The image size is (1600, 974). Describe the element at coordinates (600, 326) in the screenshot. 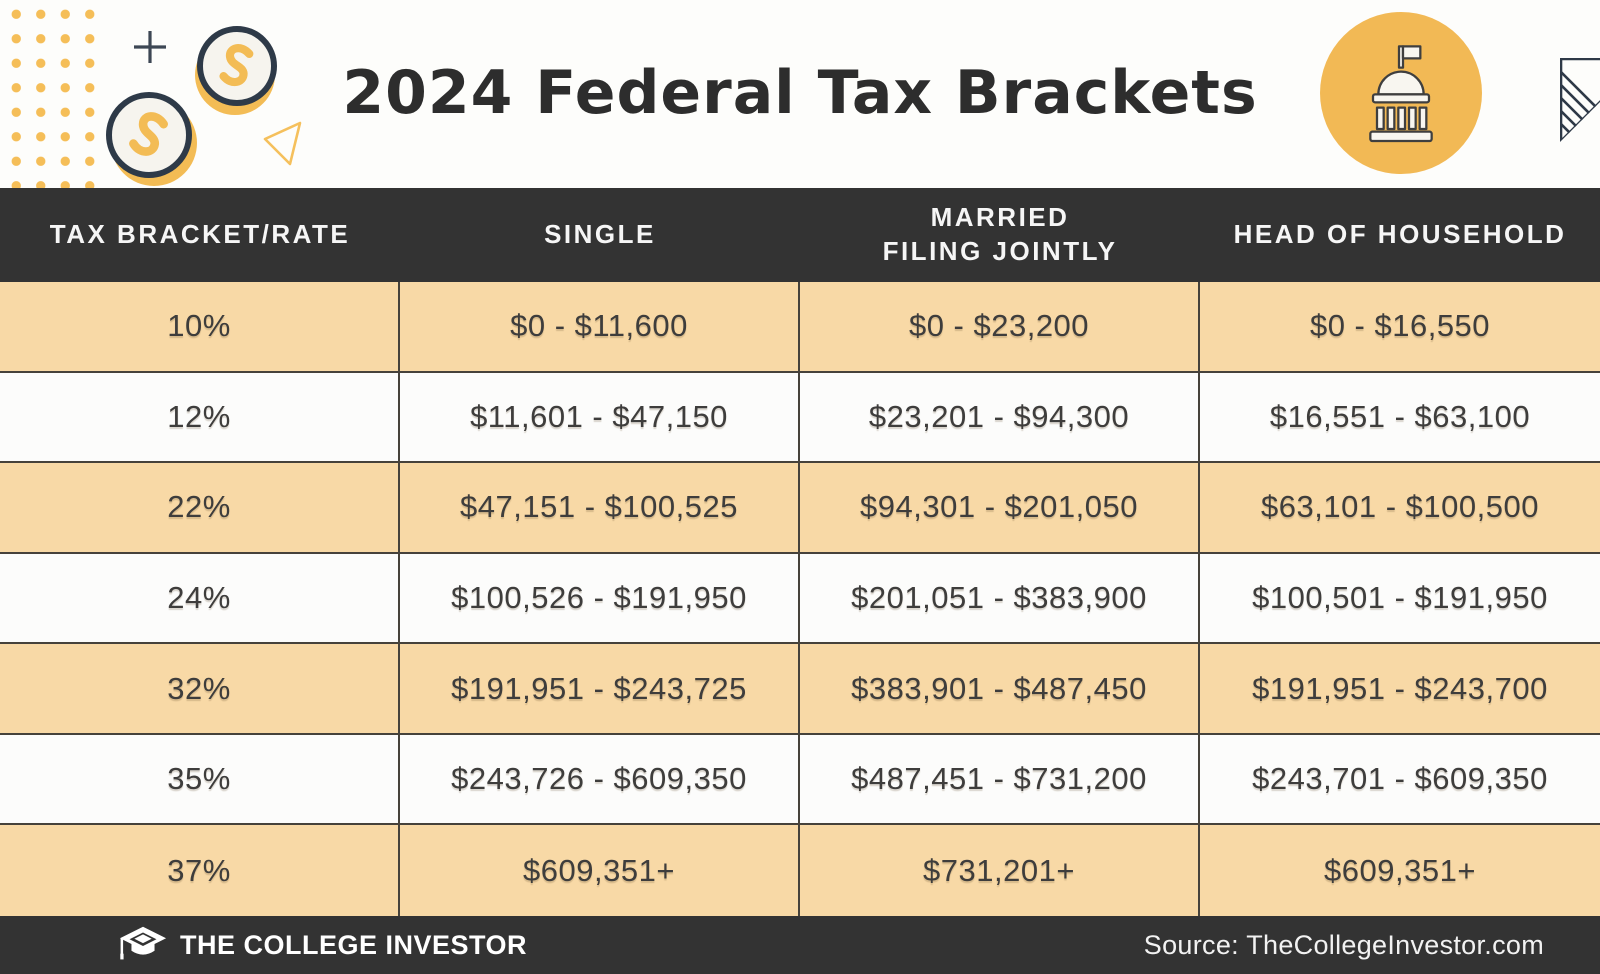

I see `single-cell: $0 - $11,600` at that location.